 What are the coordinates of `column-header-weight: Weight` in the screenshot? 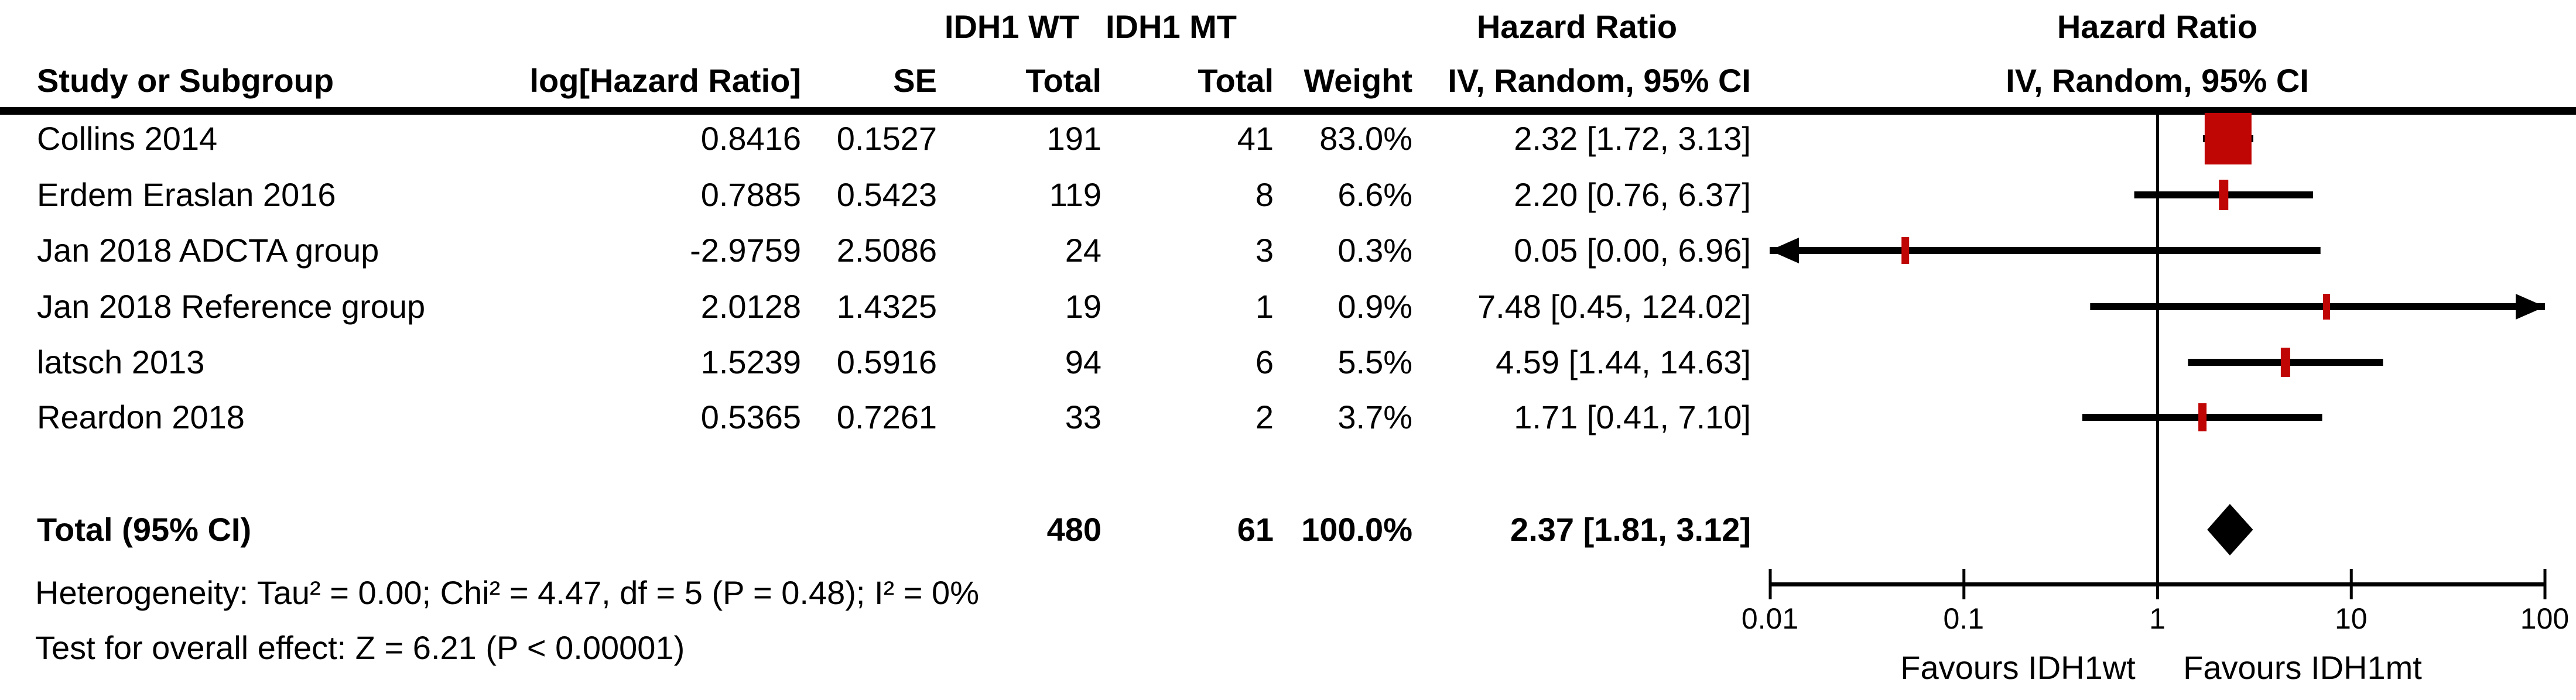 It's located at (1358, 80).